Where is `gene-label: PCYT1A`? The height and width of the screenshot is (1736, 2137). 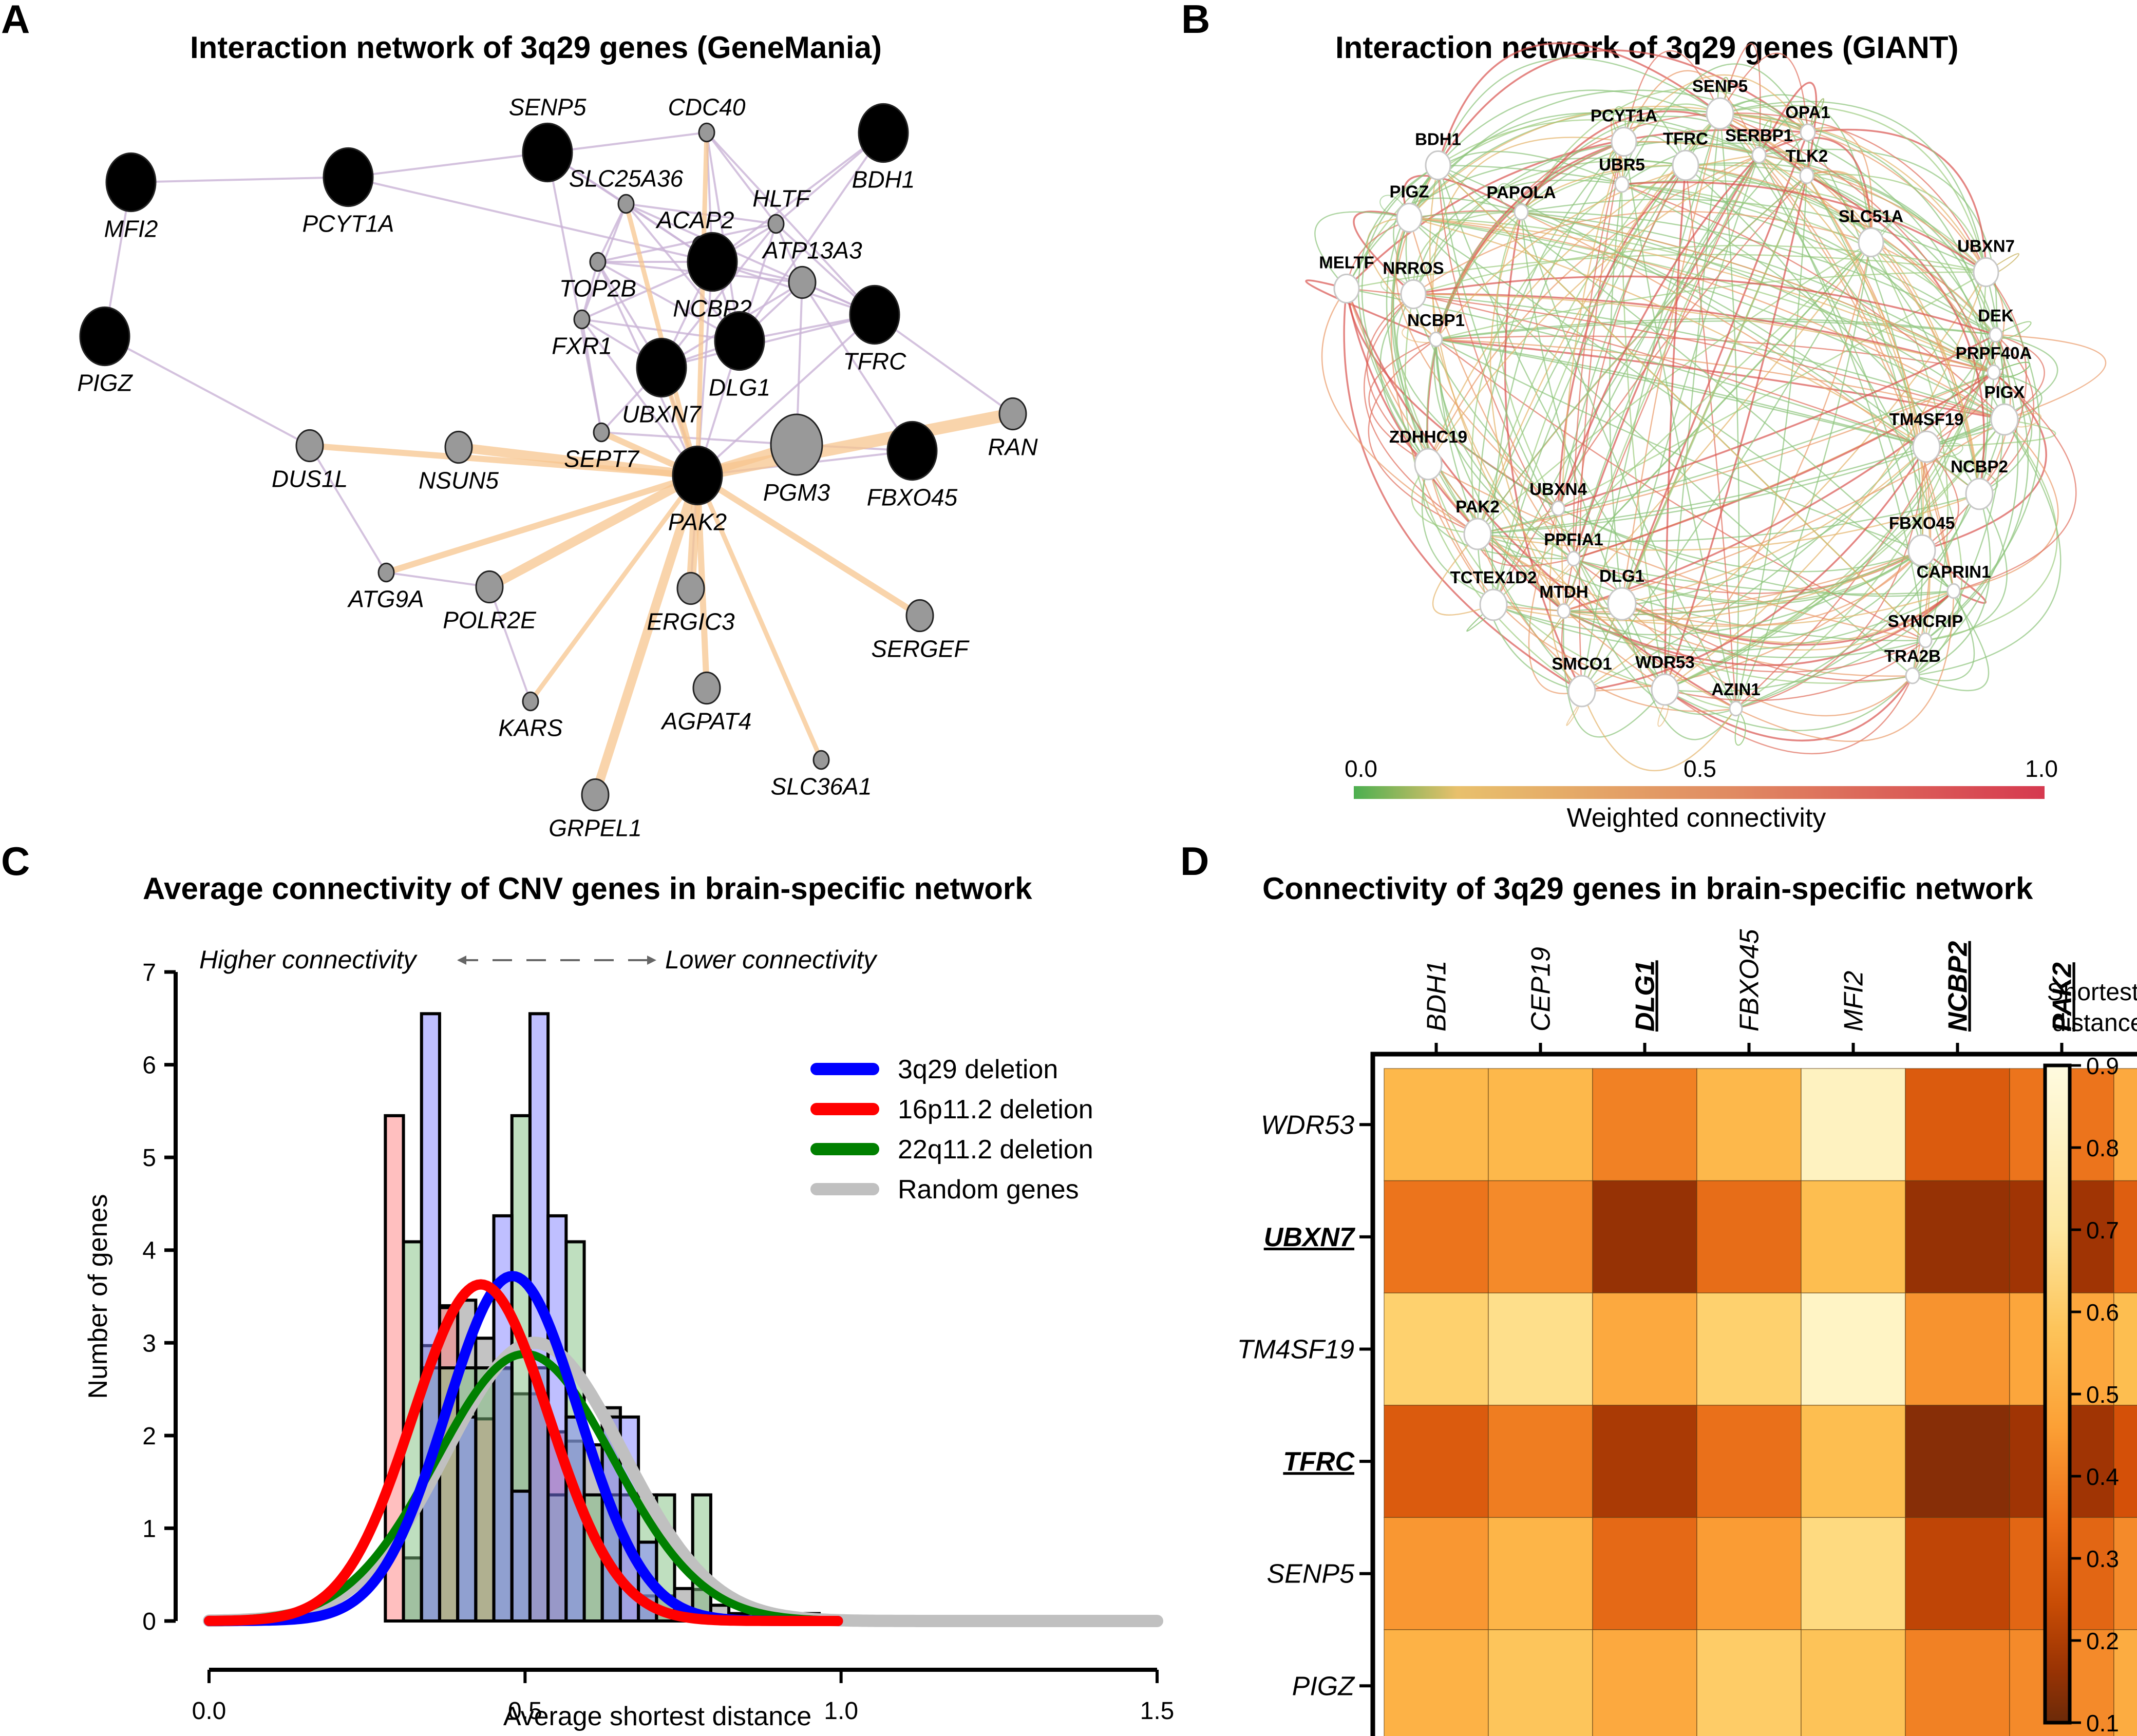
gene-label: PCYT1A is located at coordinates (1624, 115).